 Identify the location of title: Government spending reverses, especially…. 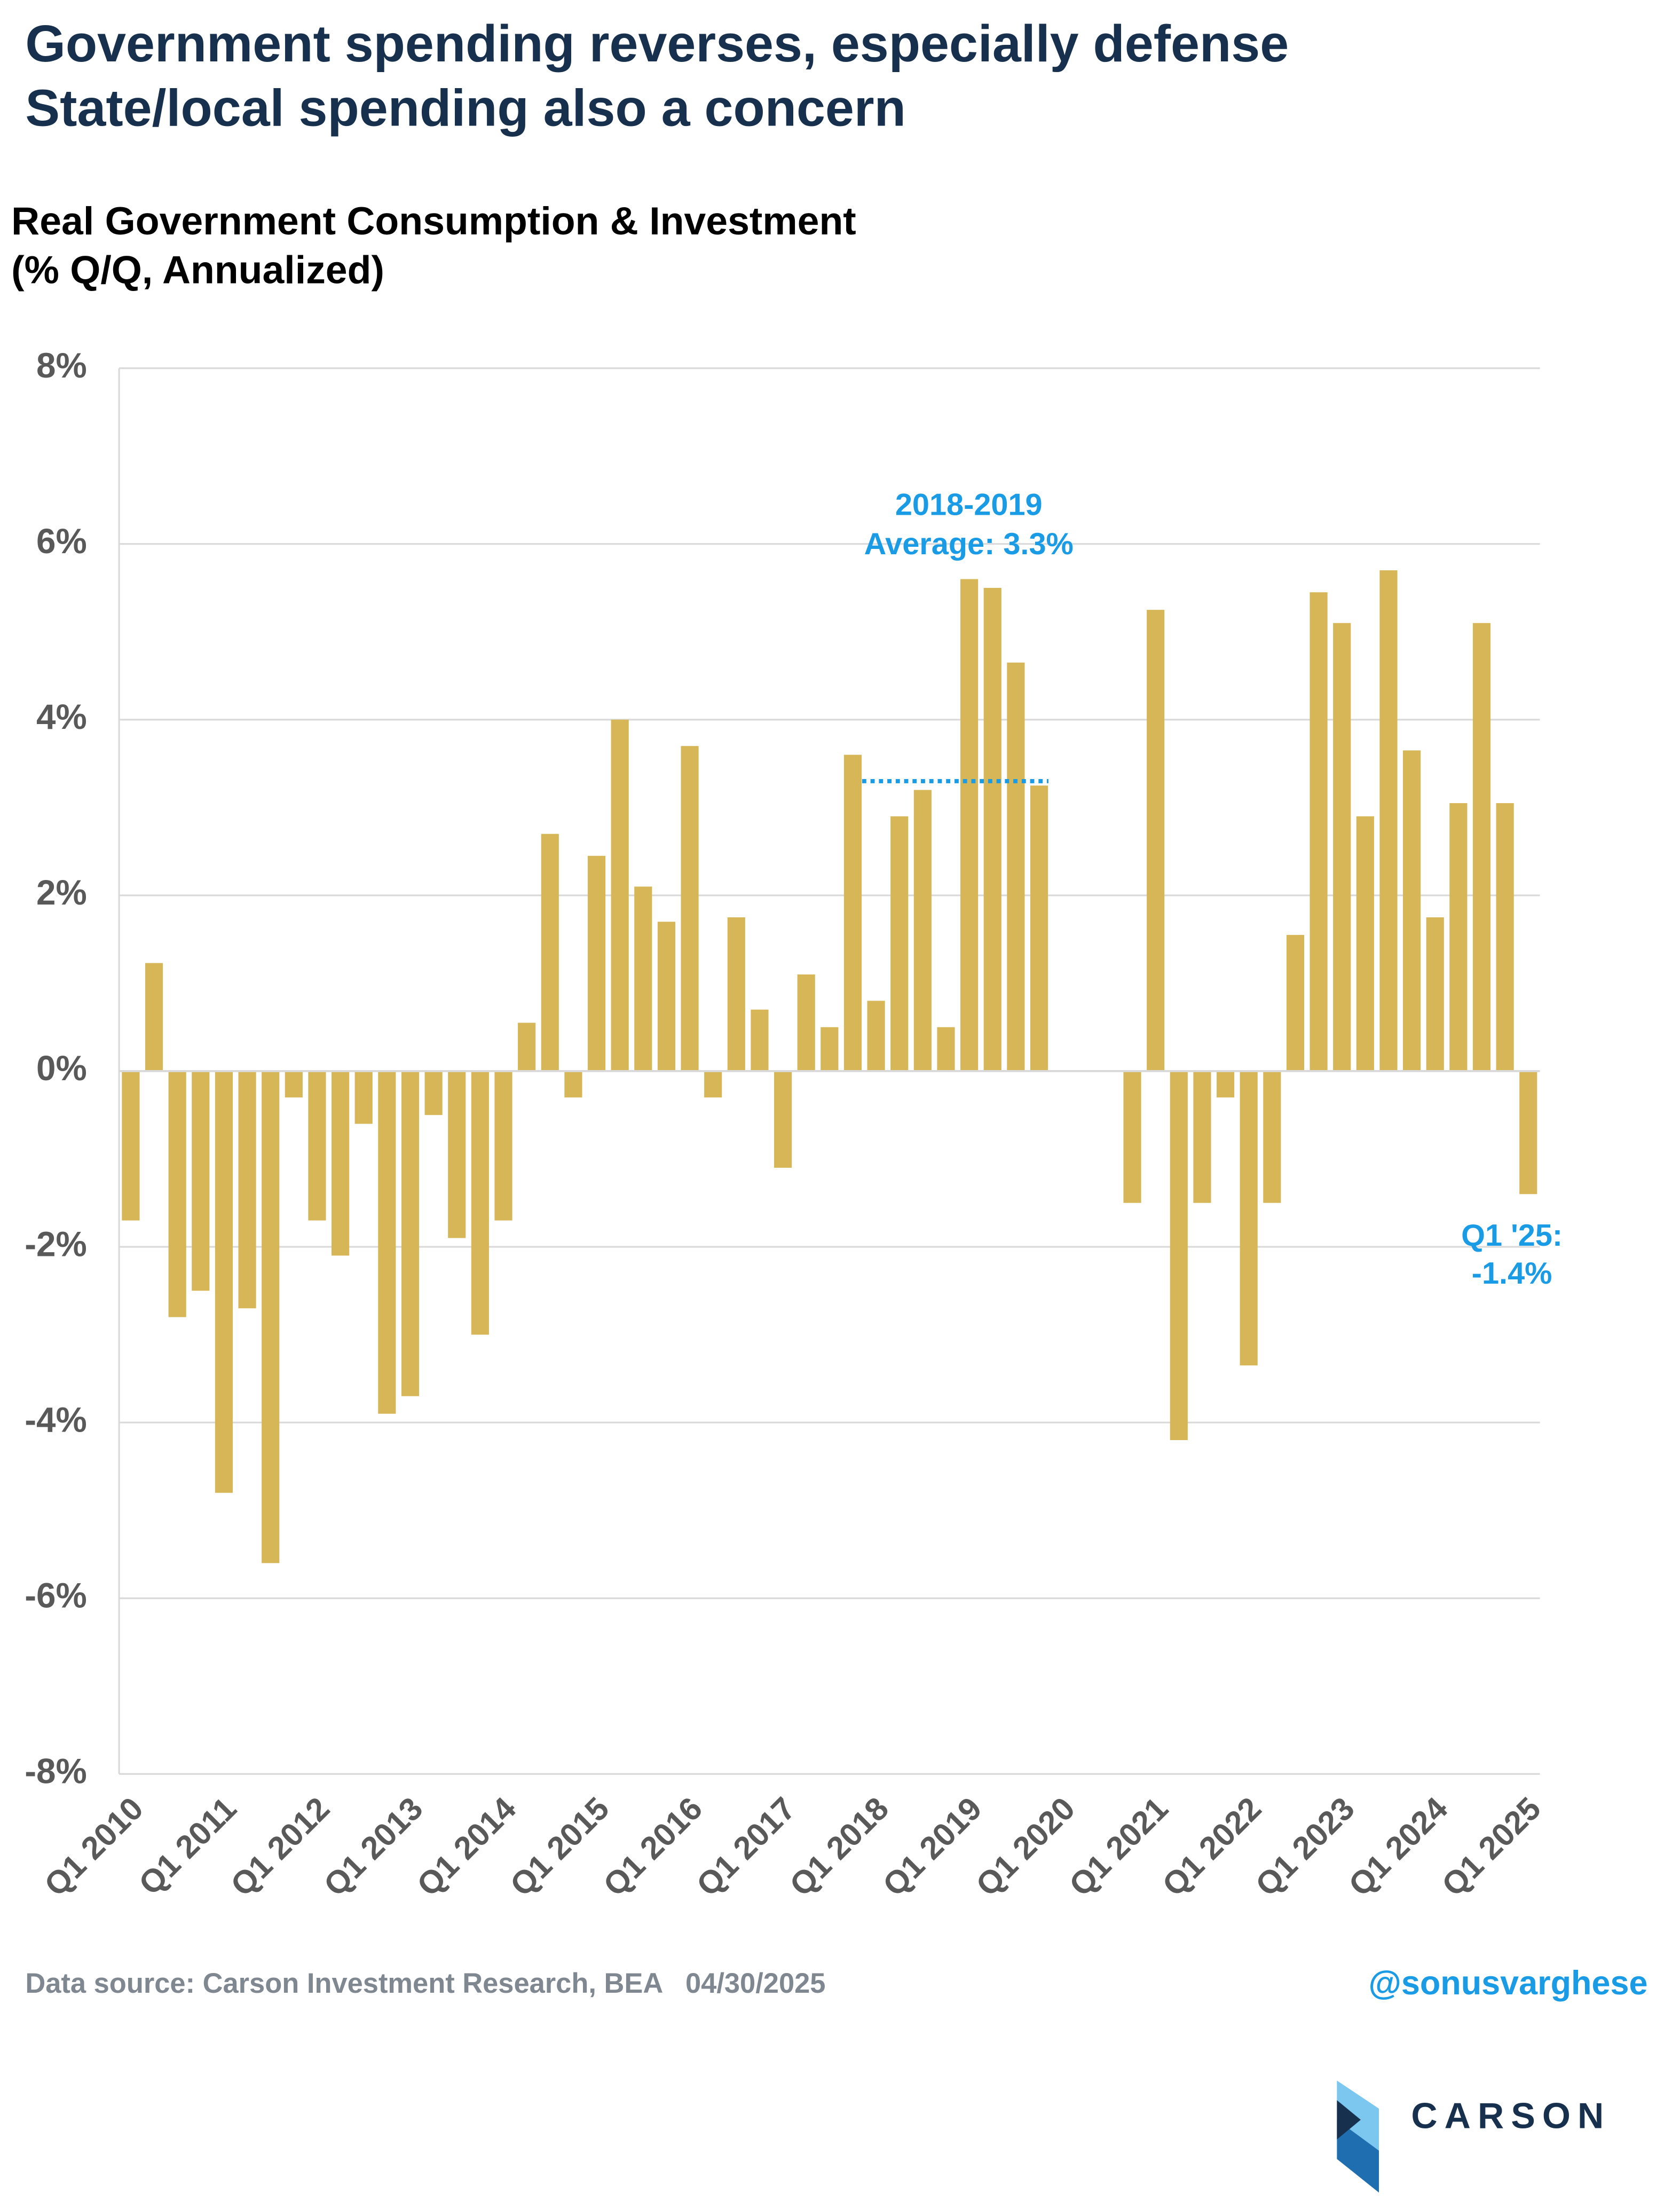
(657, 44).